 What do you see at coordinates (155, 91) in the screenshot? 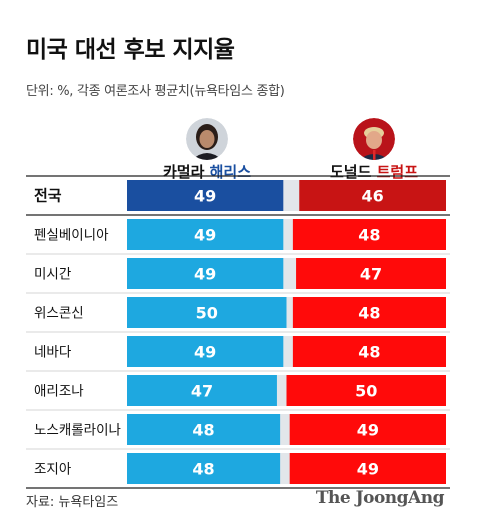
I see `page-subtitle: 단위: %, 각종 여론조사 평균치(뉴욕타임스 종합)` at bounding box center [155, 91].